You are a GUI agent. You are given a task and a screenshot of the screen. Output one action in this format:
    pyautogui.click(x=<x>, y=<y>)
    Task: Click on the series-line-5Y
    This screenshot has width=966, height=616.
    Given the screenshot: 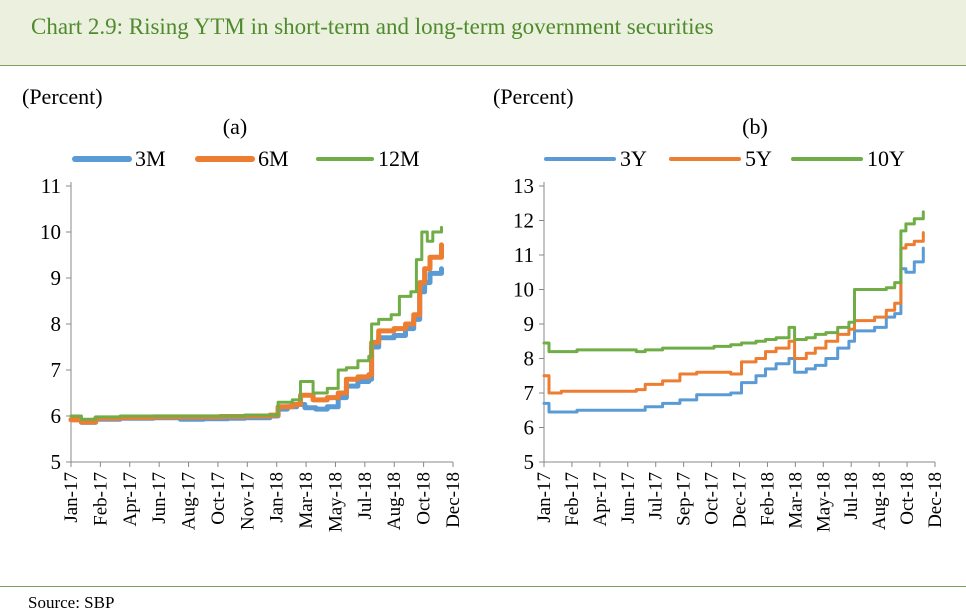 What is the action you would take?
    pyautogui.click(x=733, y=313)
    